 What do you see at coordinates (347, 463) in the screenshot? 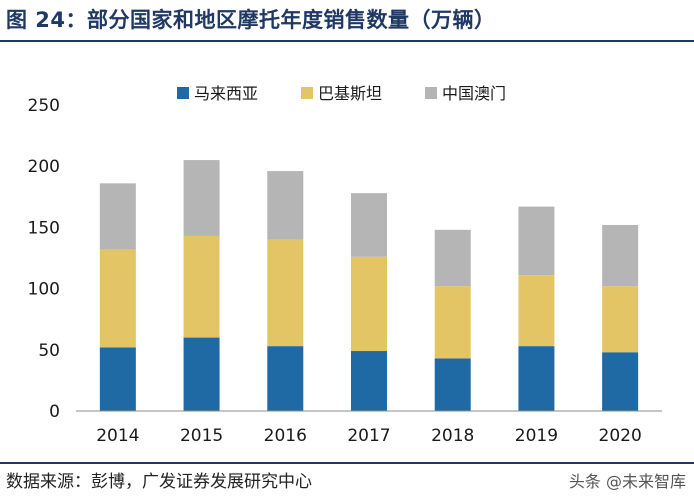
I see `footer-divider` at bounding box center [347, 463].